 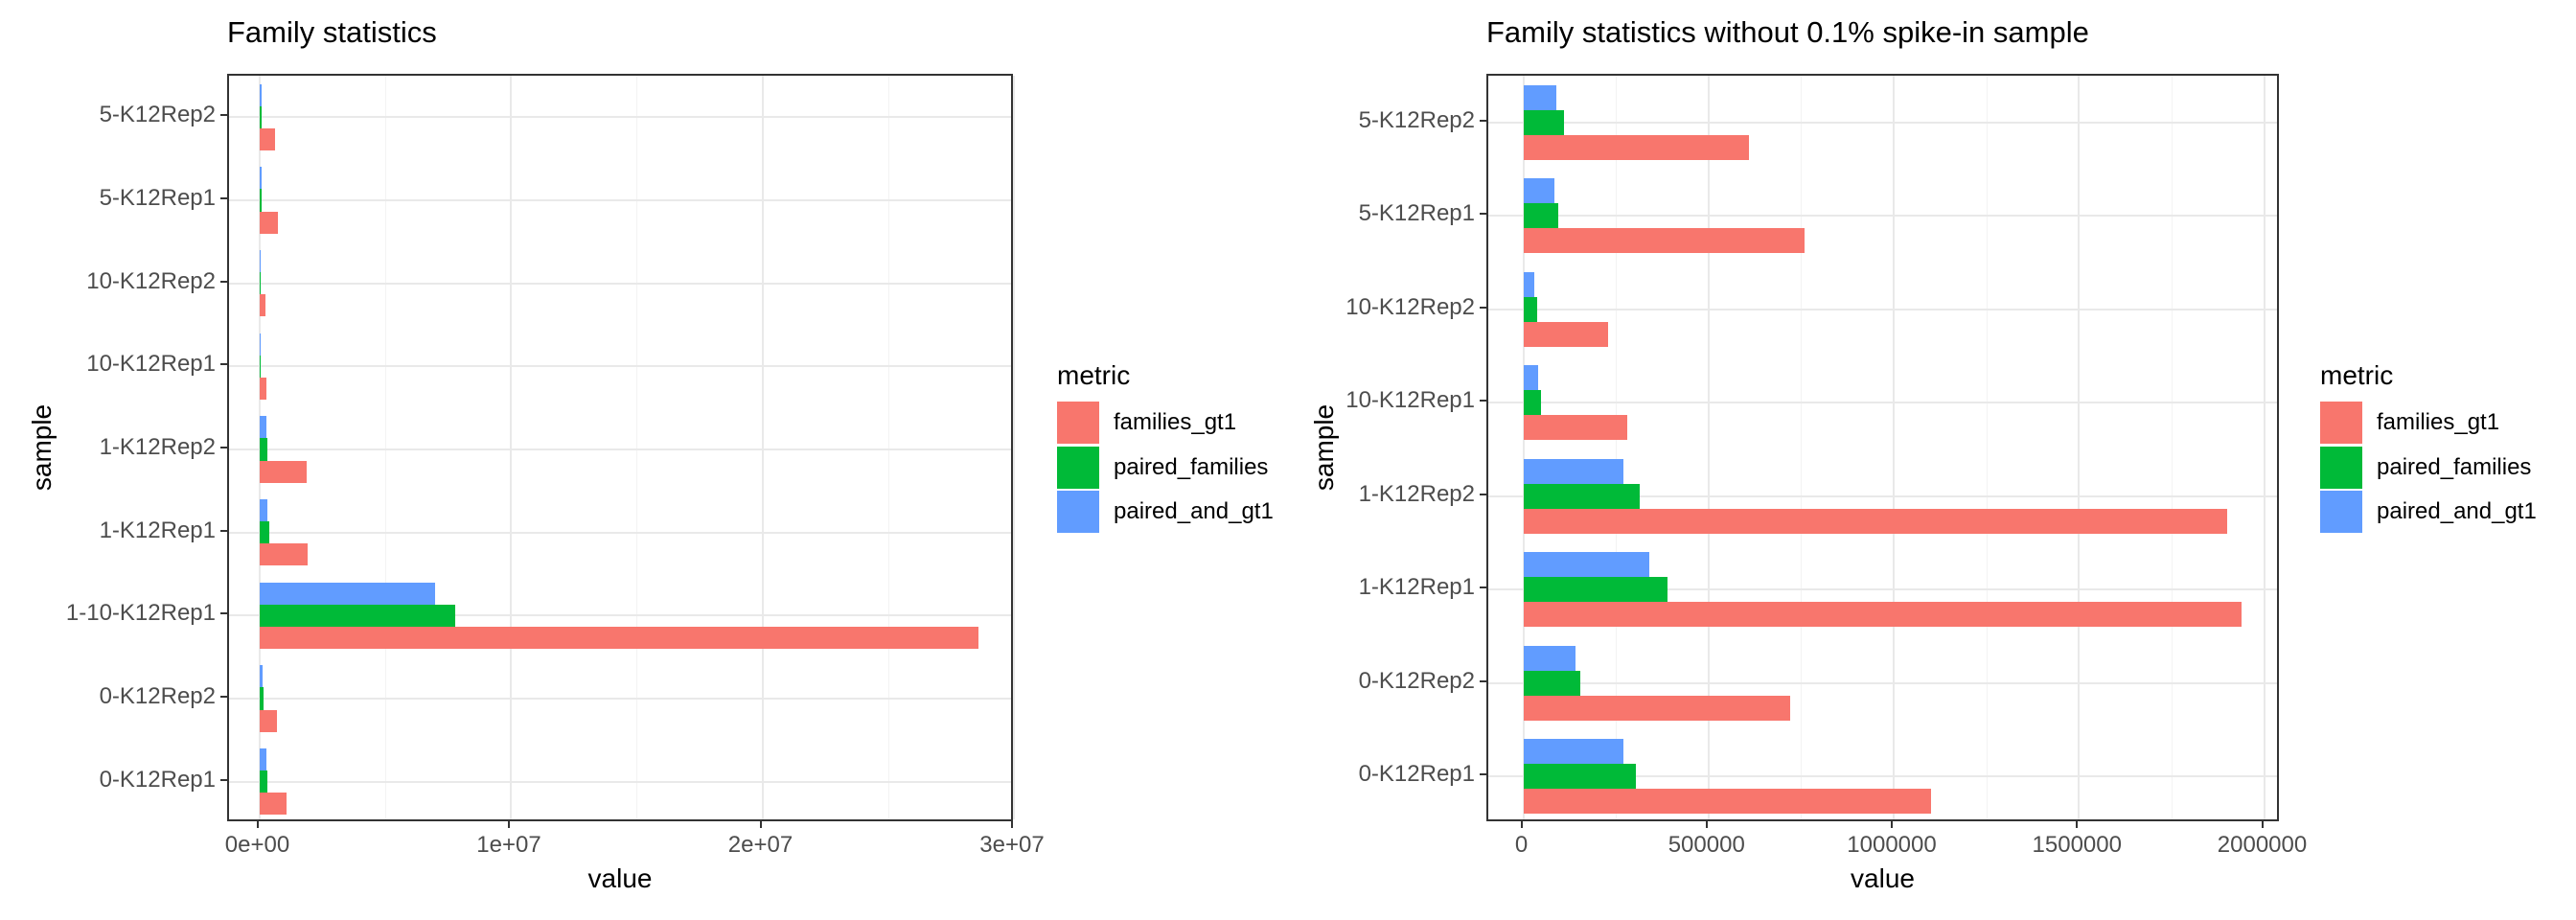 I want to click on x-tick-label: 3e+07, so click(x=1012, y=845).